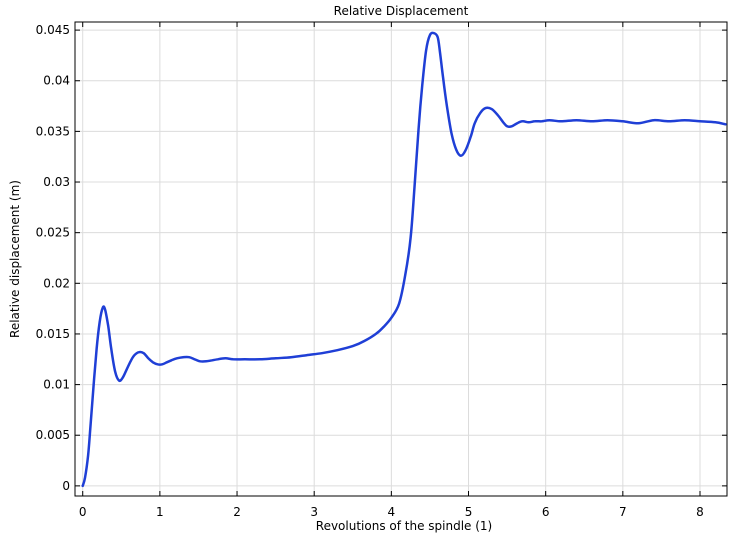 The image size is (729, 539). I want to click on y-tick-label: 0, so click(66, 486).